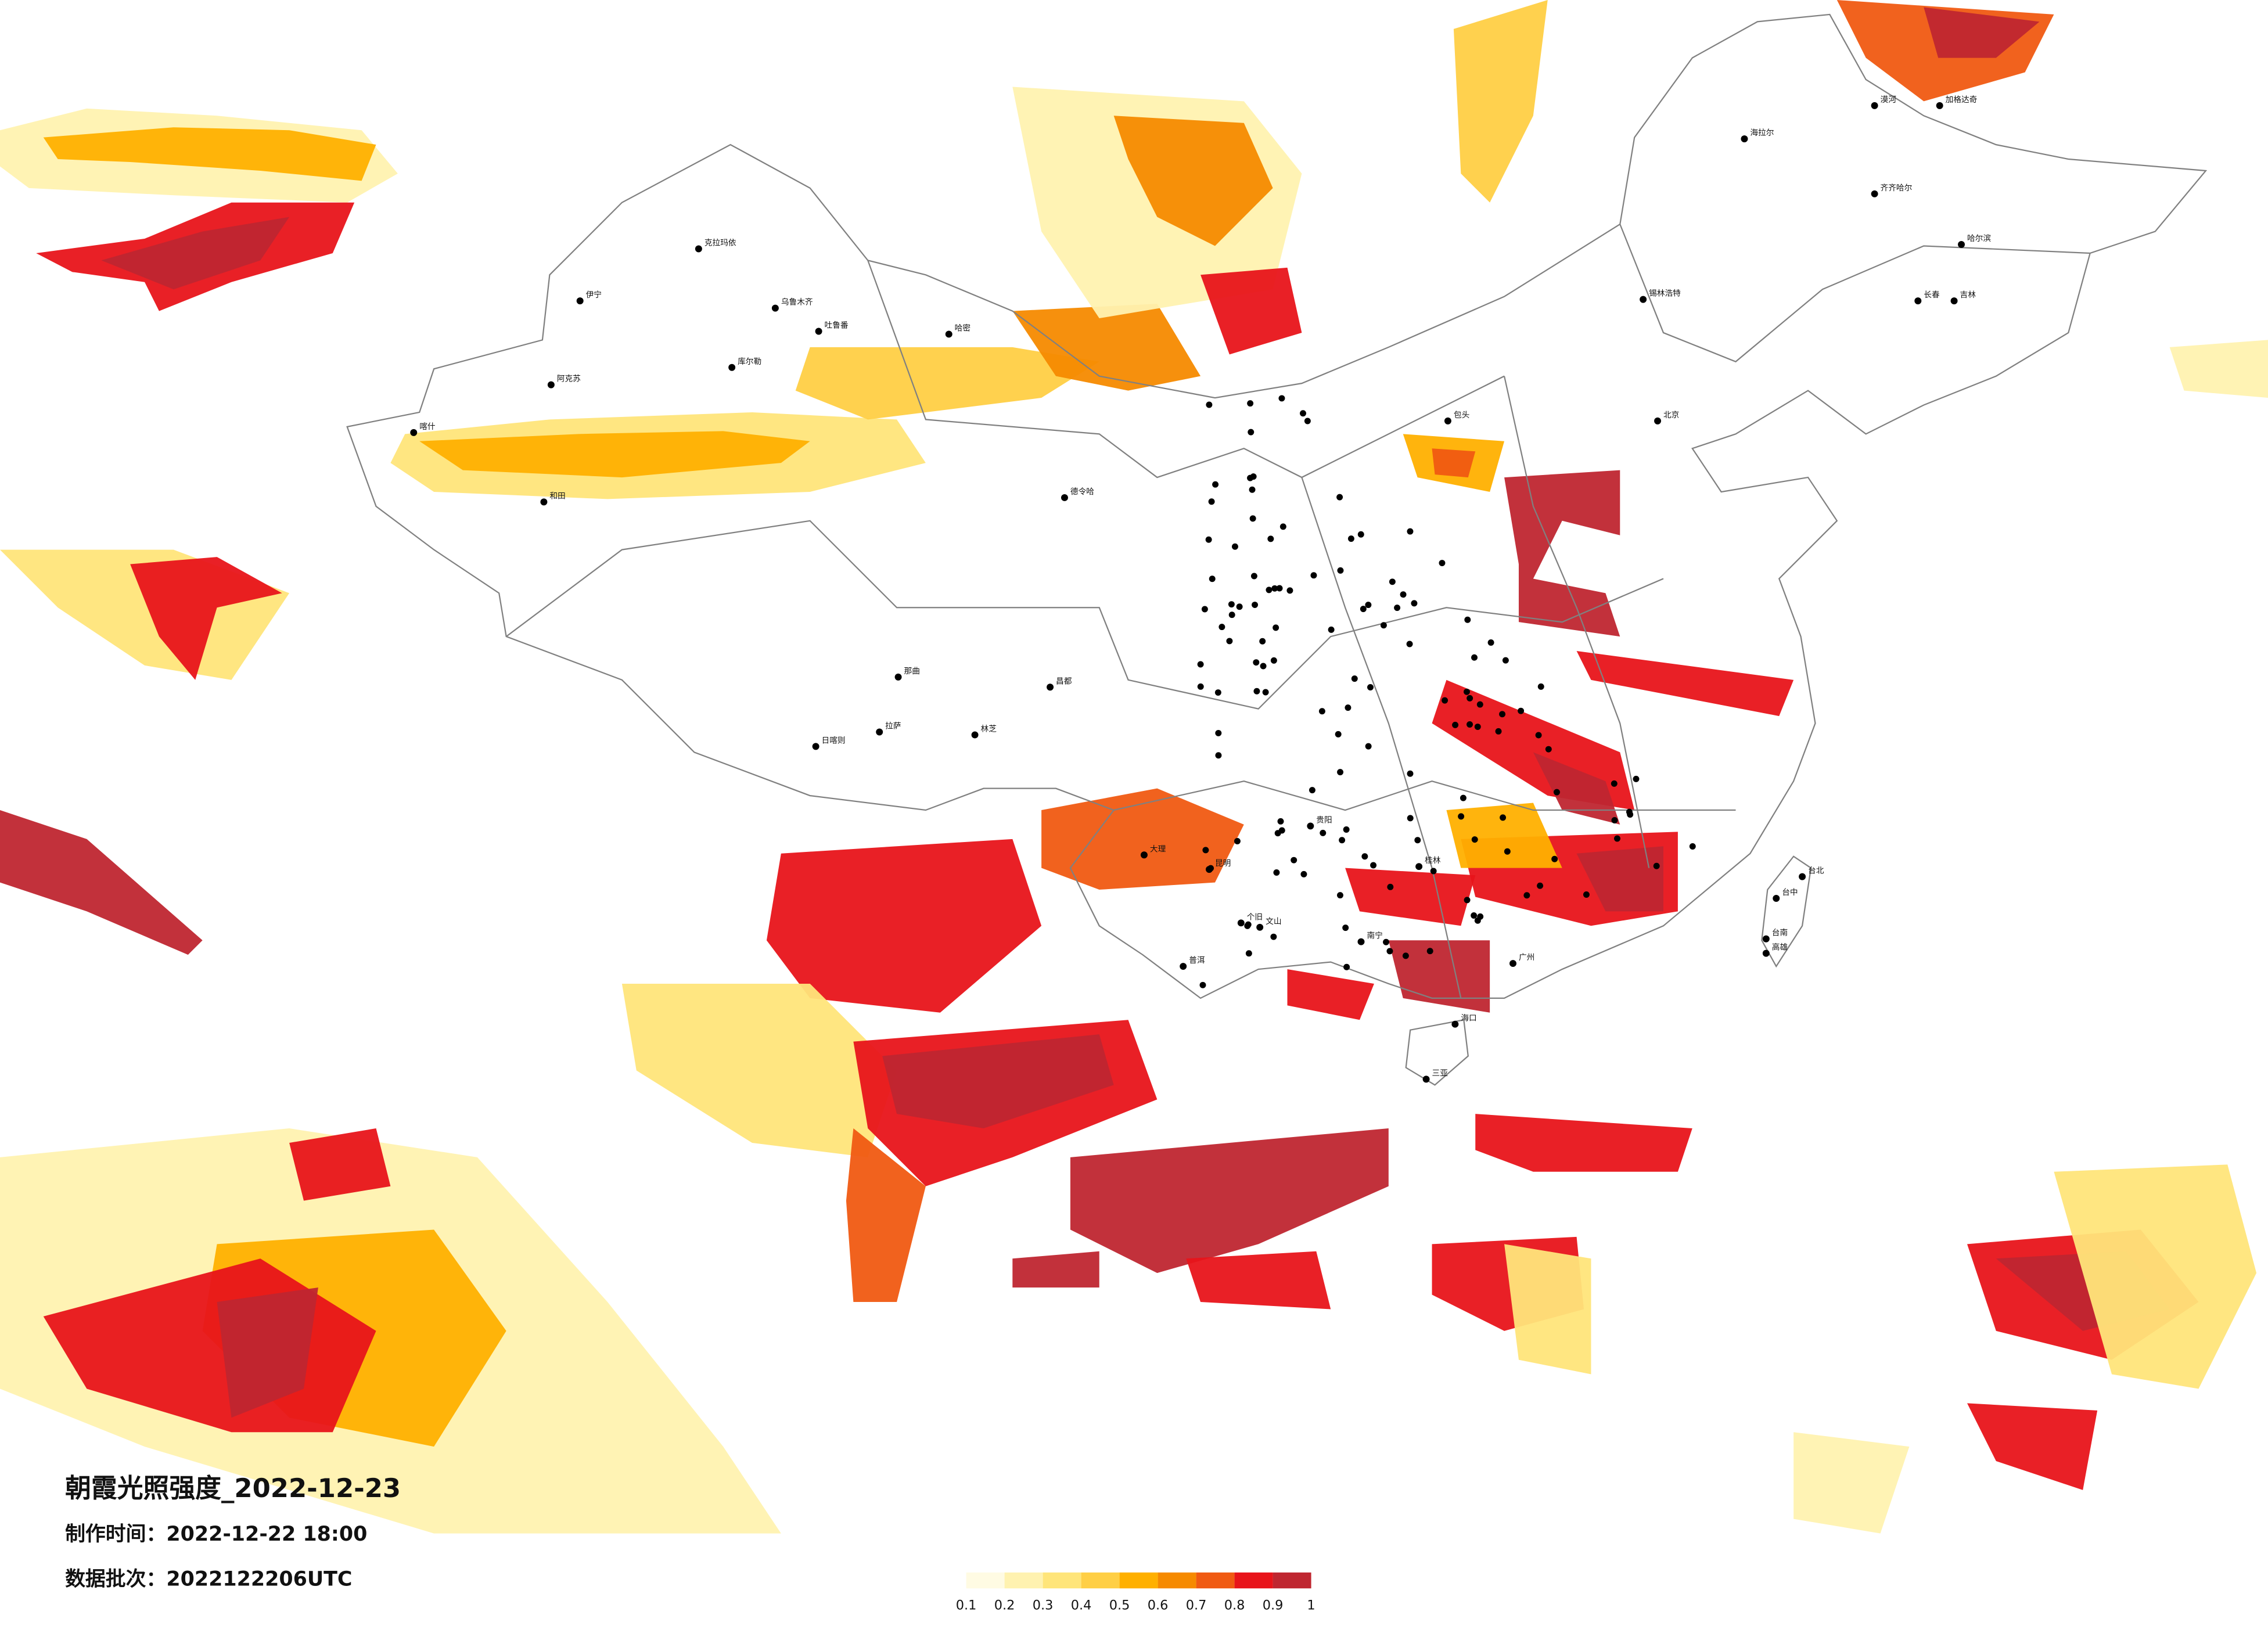 The image size is (2268, 1626). I want to click on city-label: 林芝, so click(989, 729).